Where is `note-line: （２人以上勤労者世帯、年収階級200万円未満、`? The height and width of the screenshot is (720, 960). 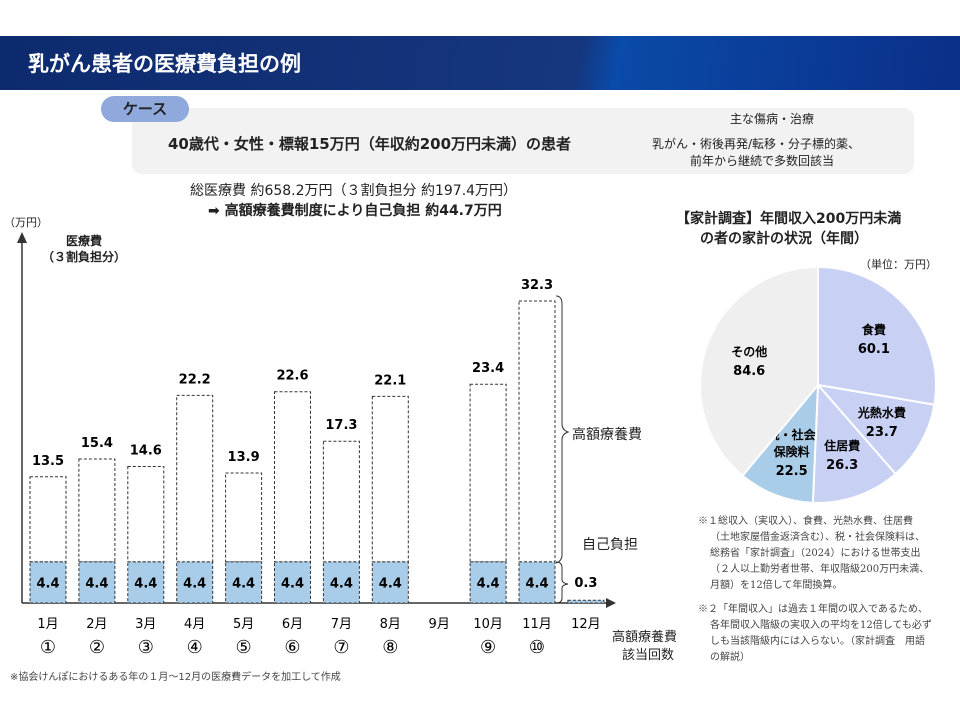
note-line: （２人以上勤労者世帯、年収階級200万円未満、 is located at coordinates (820, 569).